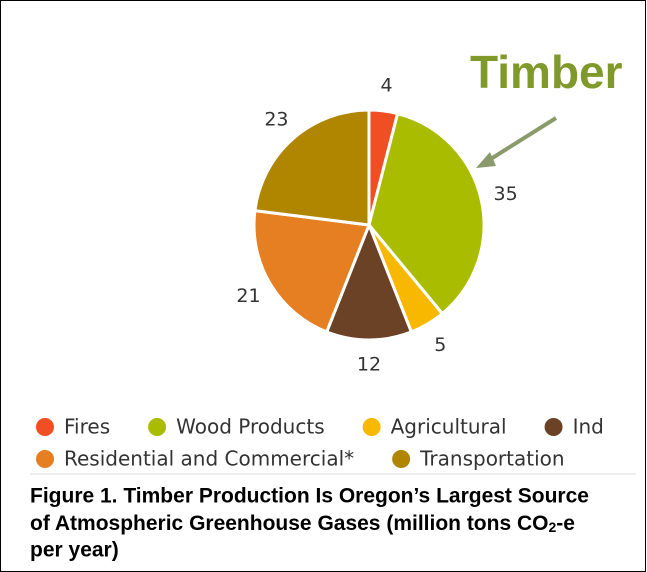 This screenshot has width=647, height=572. What do you see at coordinates (369, 365) in the screenshot?
I see `data-label: 12` at bounding box center [369, 365].